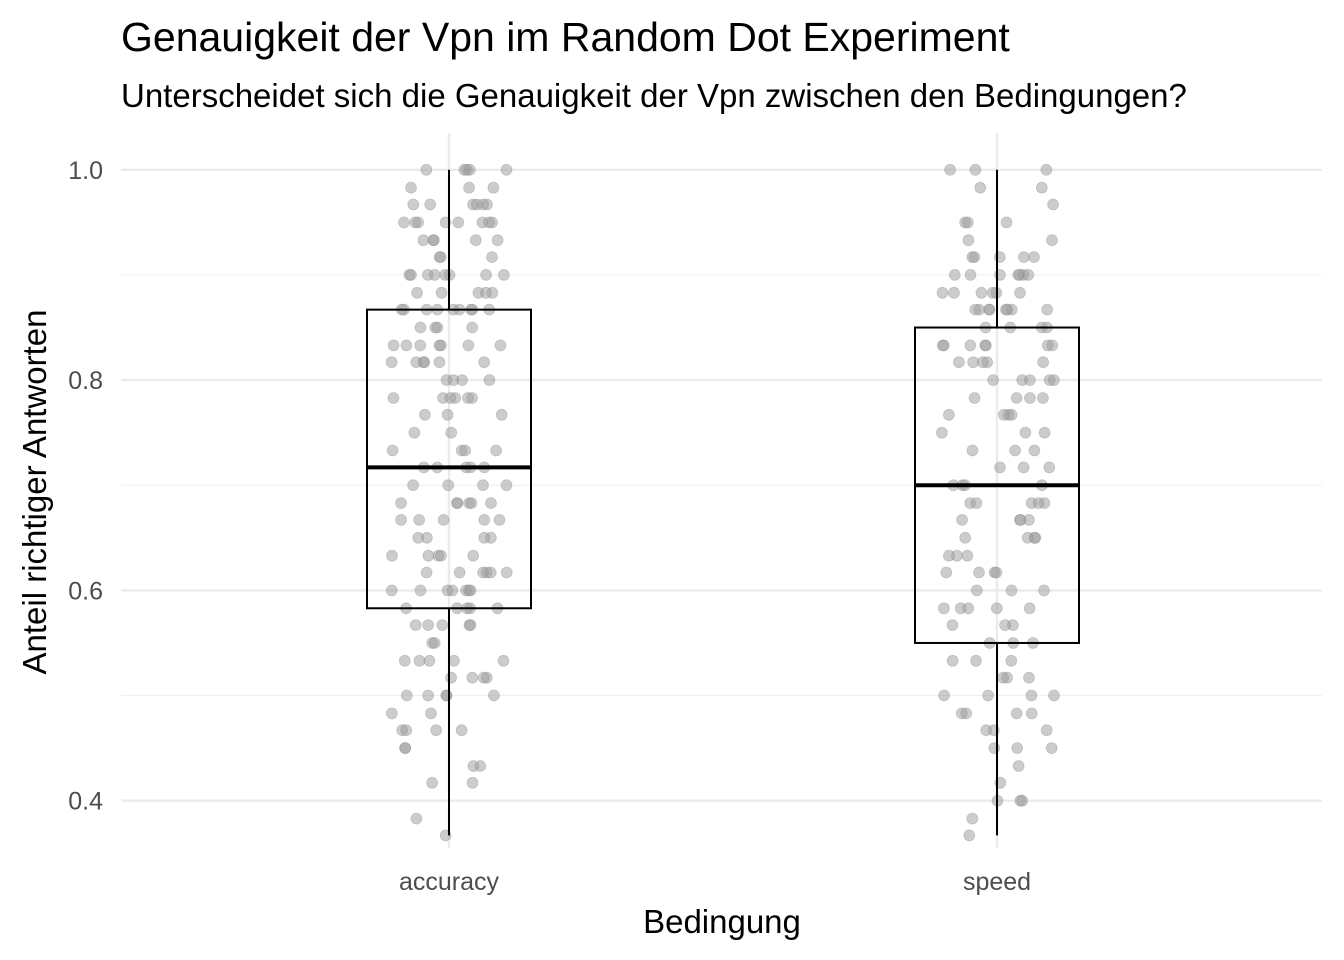 The width and height of the screenshot is (1344, 960). I want to click on box-accuracy, so click(449, 502).